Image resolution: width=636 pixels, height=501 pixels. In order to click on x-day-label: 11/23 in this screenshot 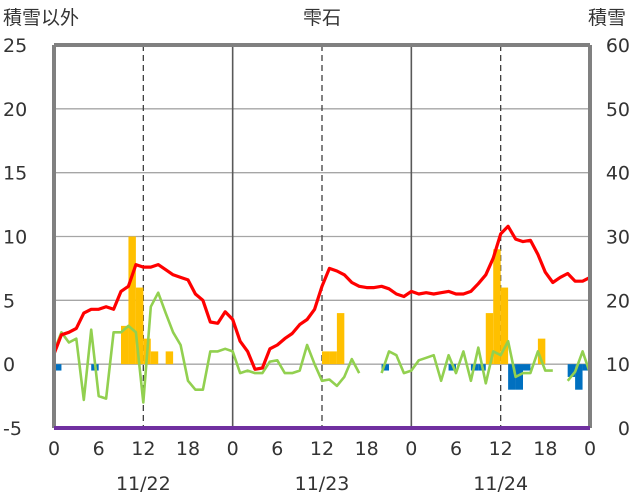, I will do `click(322, 484)`.